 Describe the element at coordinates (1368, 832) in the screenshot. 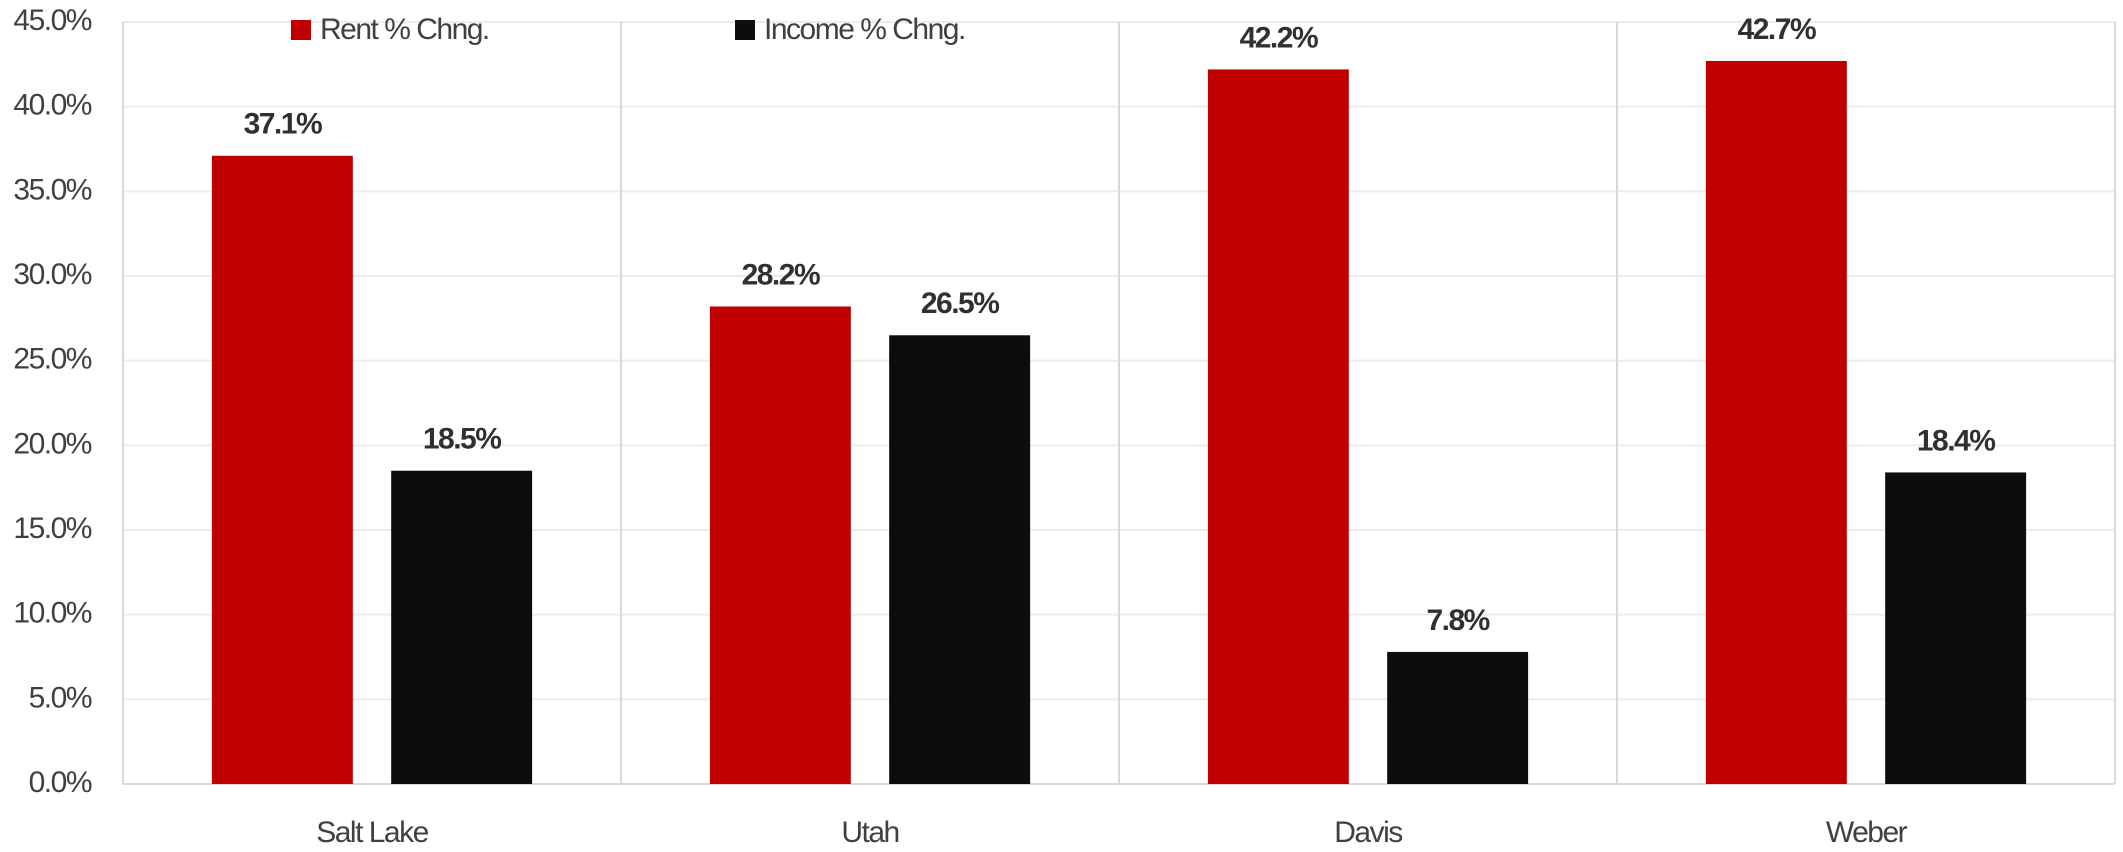

I see `x-tick-label: Davis` at that location.